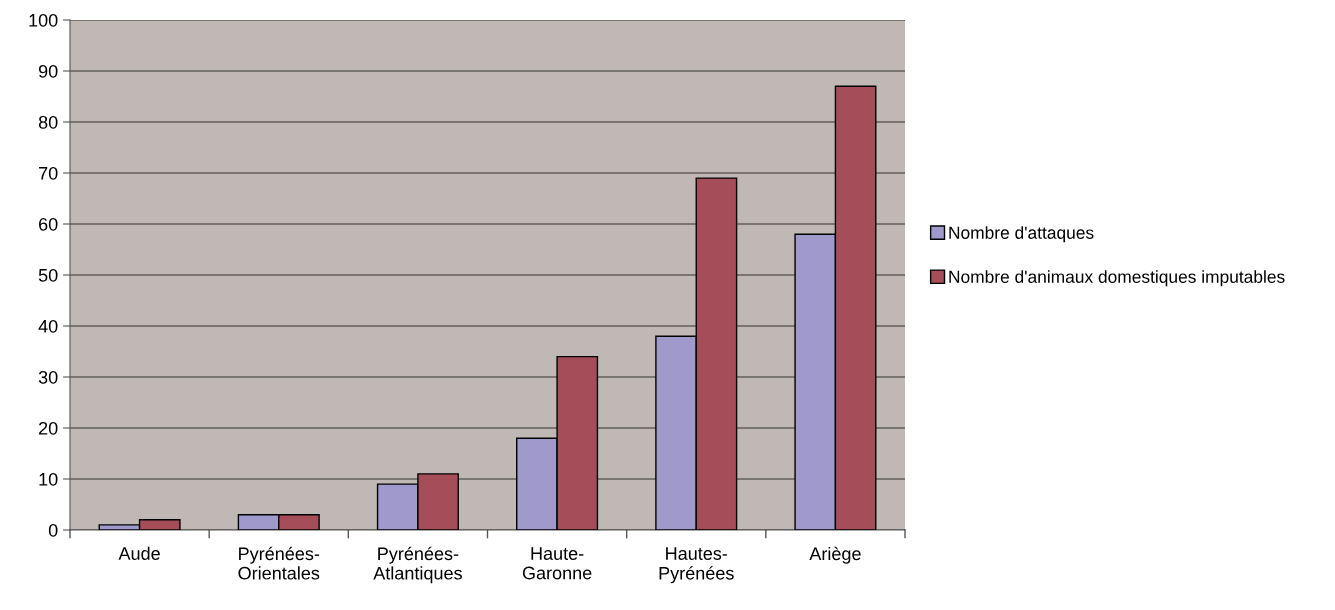 This screenshot has height=610, width=1335. What do you see at coordinates (48, 377) in the screenshot?
I see `y-tick-label: 30` at bounding box center [48, 377].